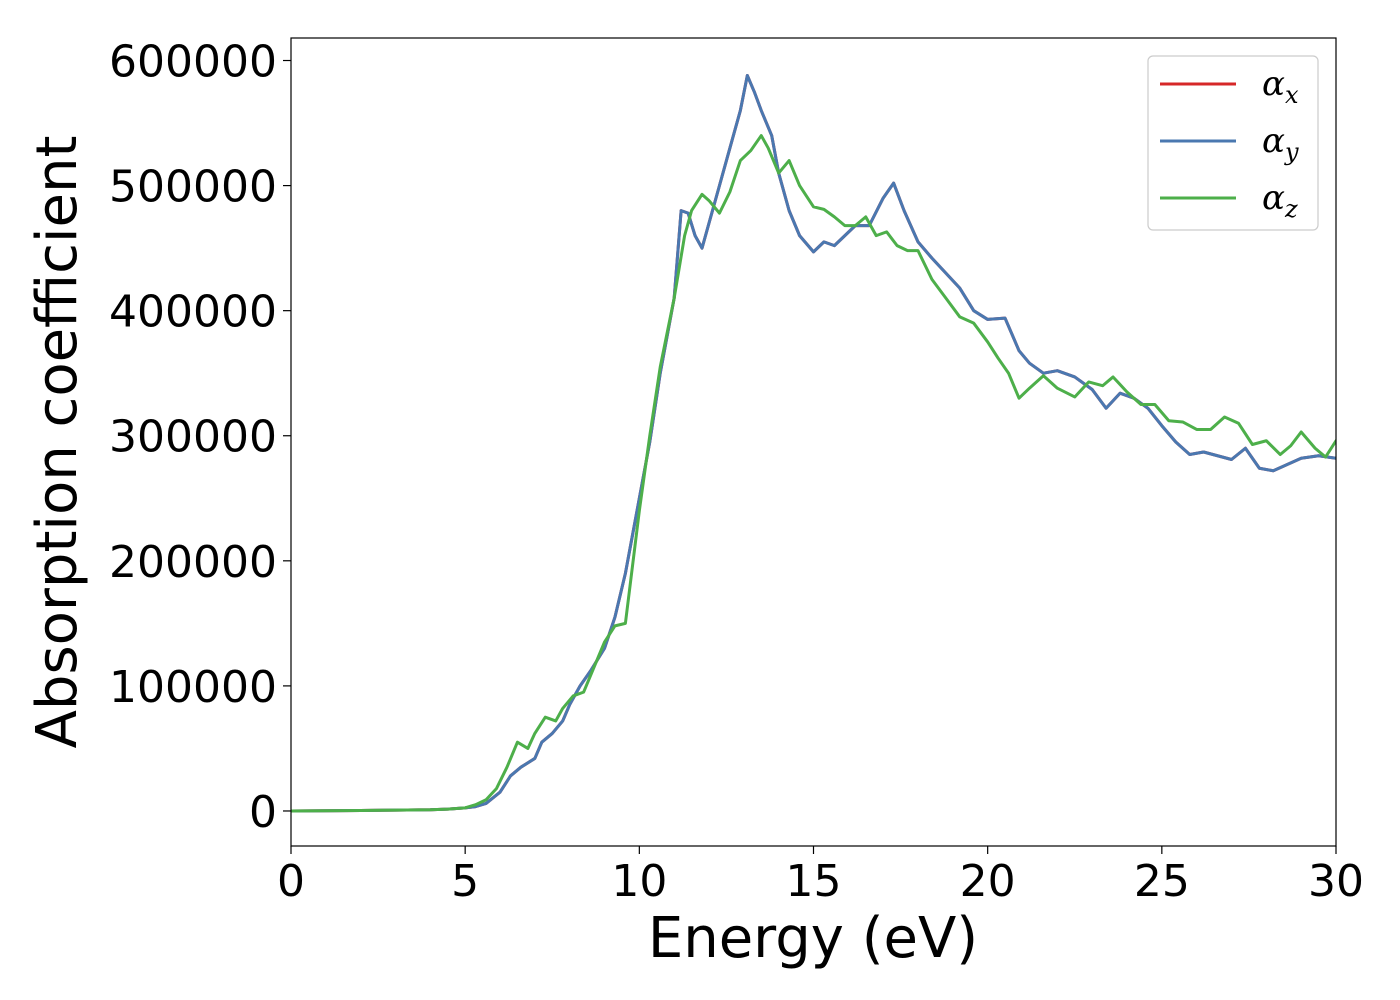 This screenshot has height=1000, width=1400. What do you see at coordinates (988, 881) in the screenshot?
I see `x-tick-label: 20` at bounding box center [988, 881].